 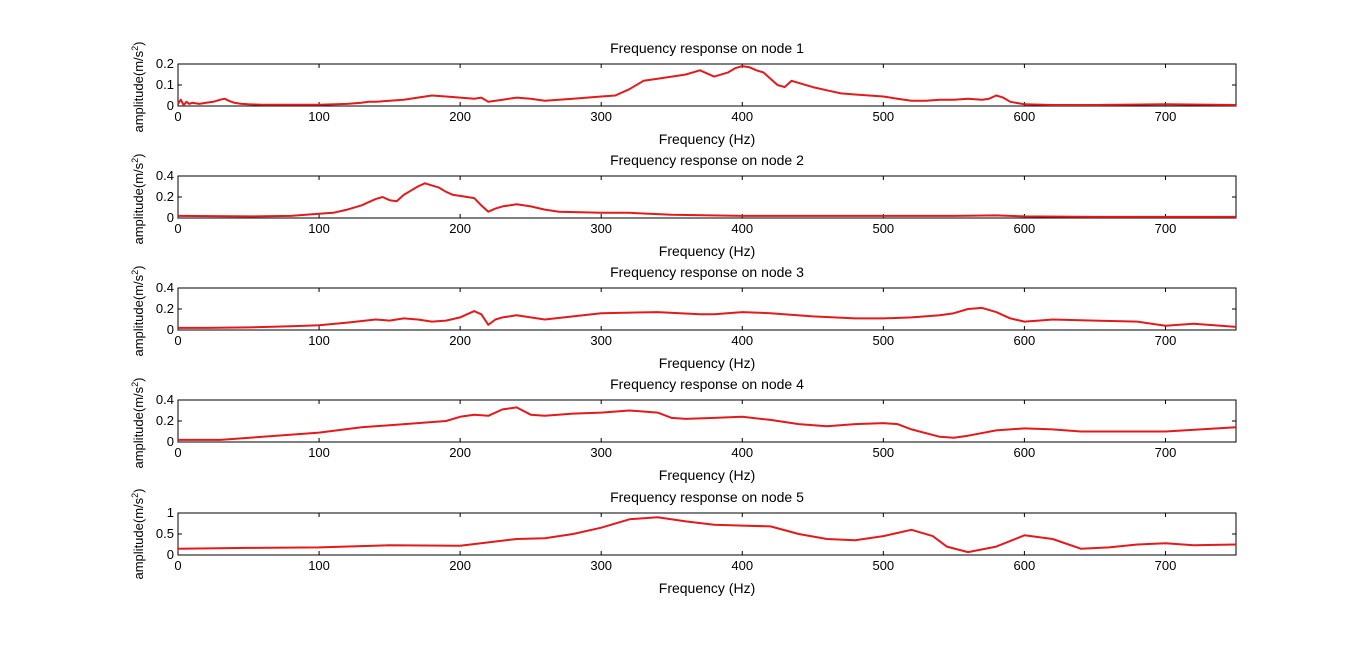 What do you see at coordinates (707, 272) in the screenshot?
I see `subplot-title: Frequency response on node 3` at bounding box center [707, 272].